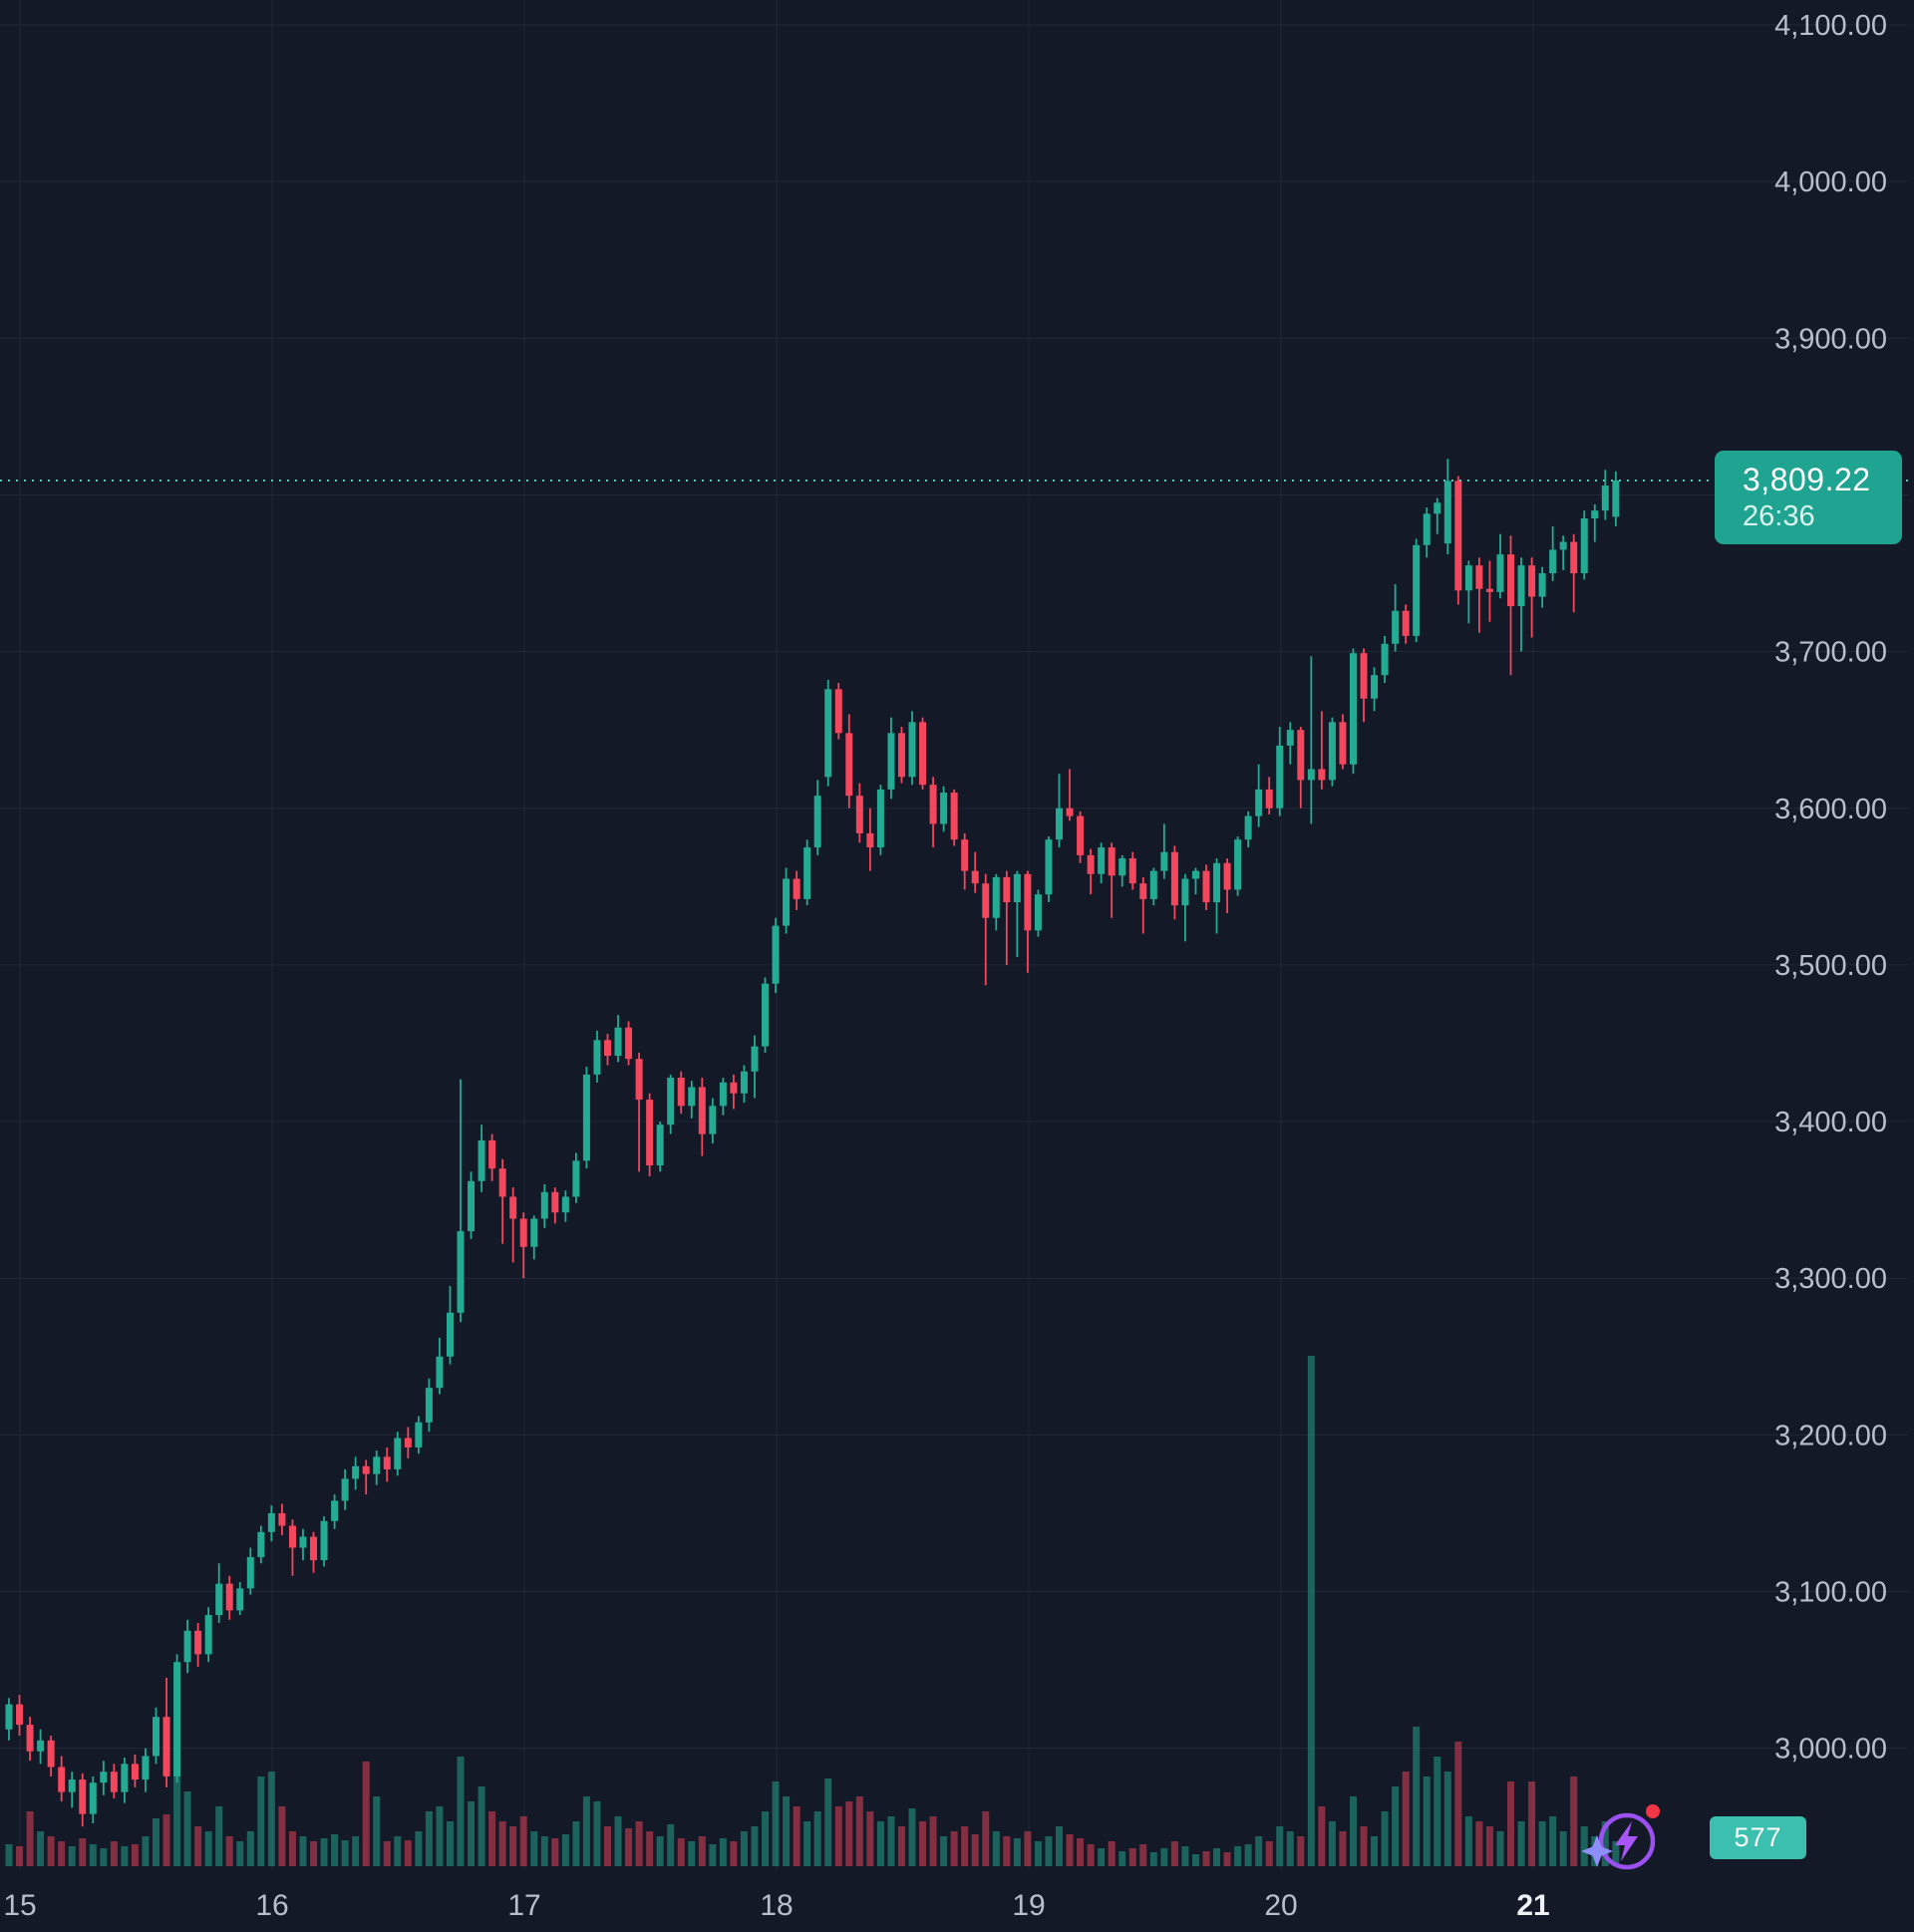  I want to click on svg-text: 3,400.00, so click(1830, 1122).